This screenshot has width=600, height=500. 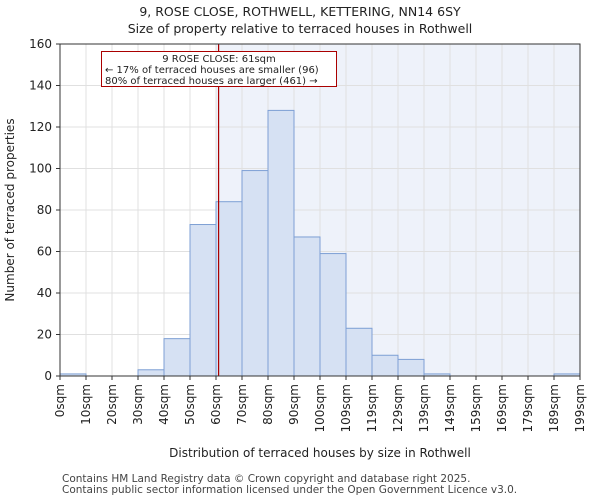 What do you see at coordinates (216, 404) in the screenshot?
I see `x-tick-label: 60sqm` at bounding box center [216, 404].